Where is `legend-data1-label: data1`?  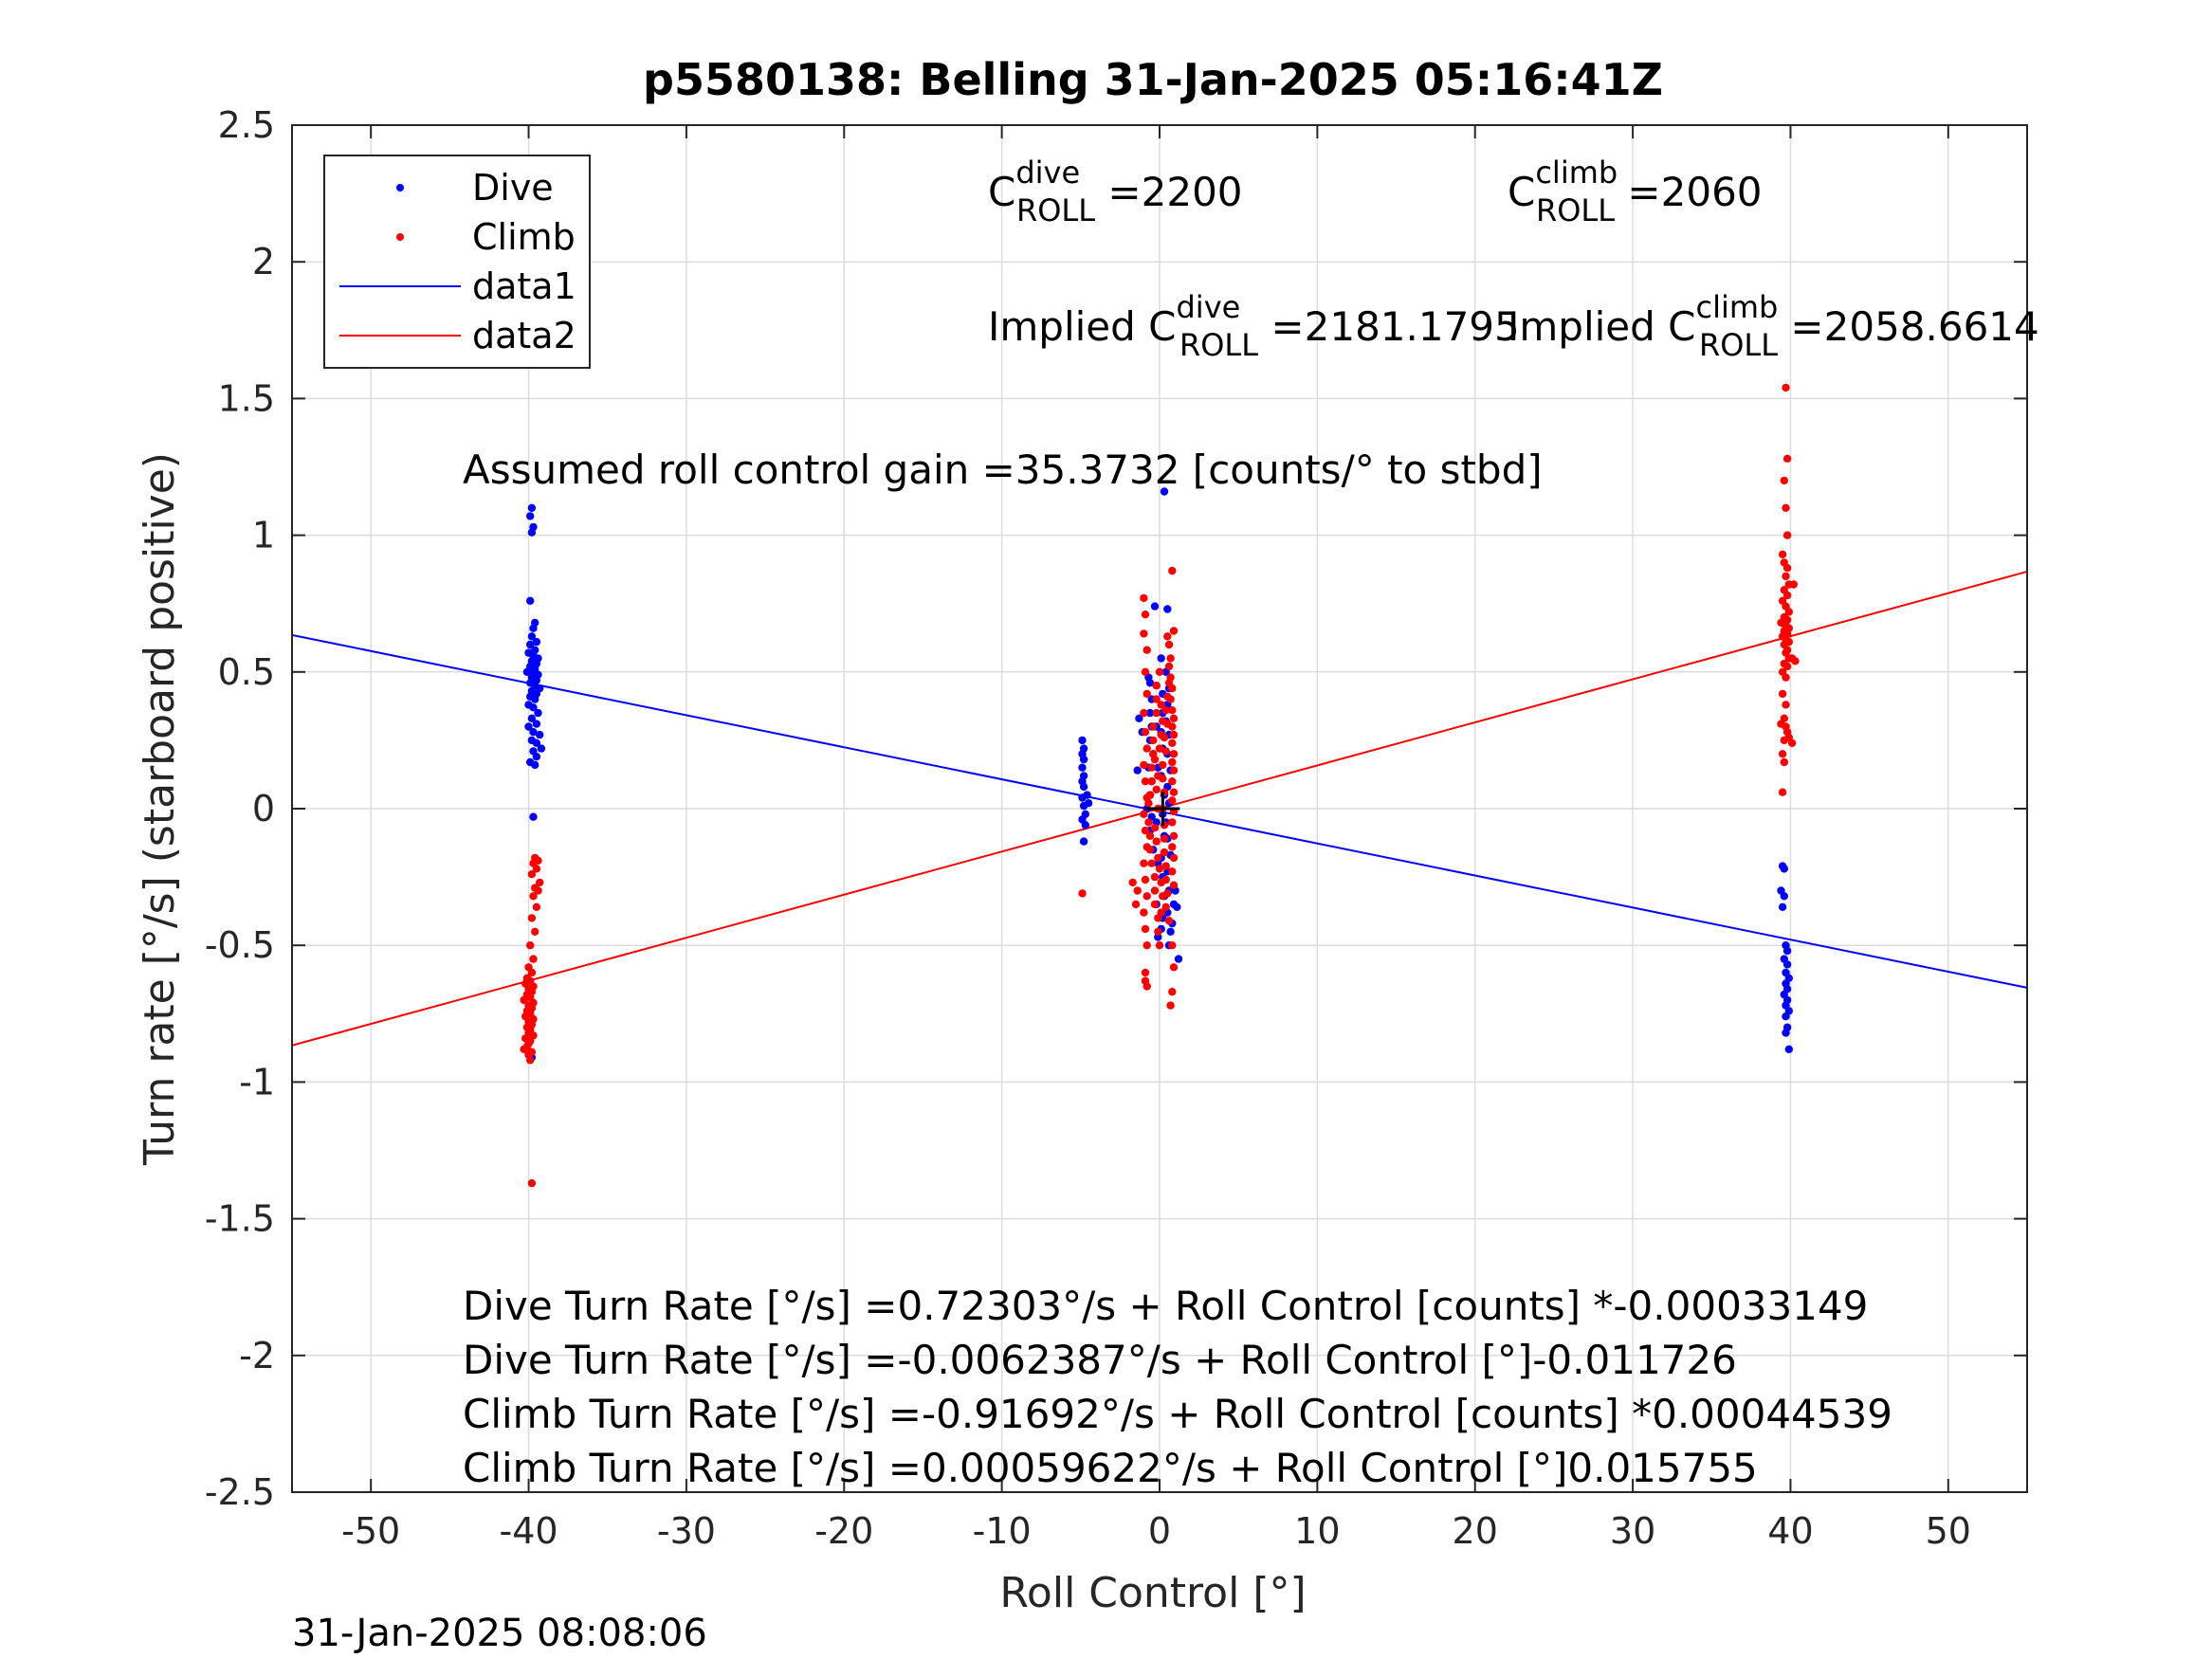 legend-data1-label: data1 is located at coordinates (524, 286).